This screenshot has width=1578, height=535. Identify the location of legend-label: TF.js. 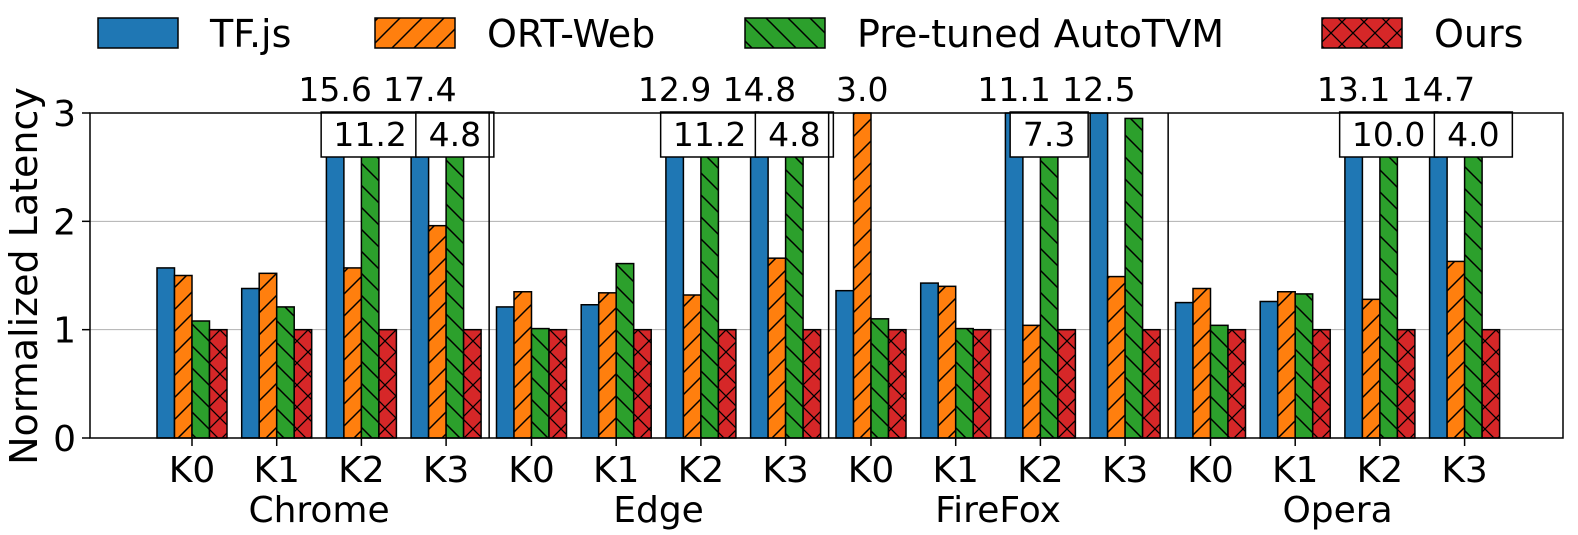
(250, 34).